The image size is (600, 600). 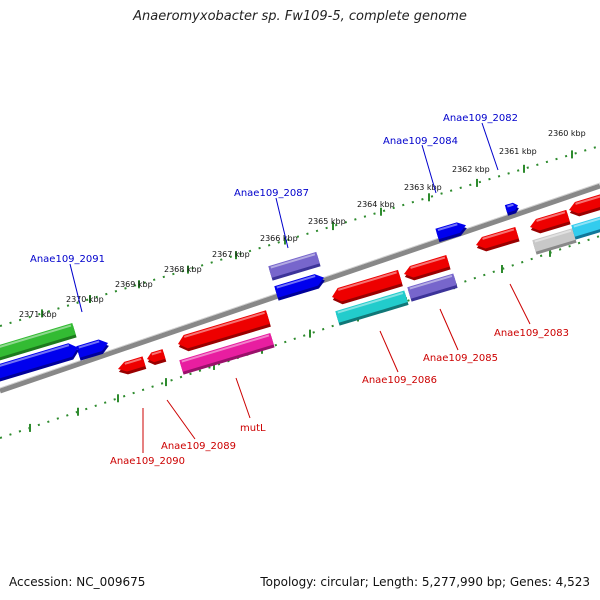 What do you see at coordinates (460, 358) in the screenshot?
I see `gene-label-anae109-2085: Anae109_2085` at bounding box center [460, 358].